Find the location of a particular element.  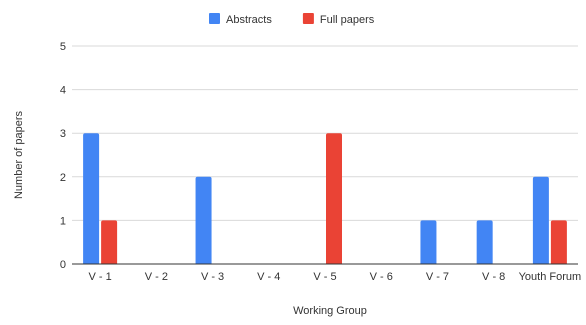

y-axis-ticks: 0 1 2 3 4 5 is located at coordinates (63, 156).